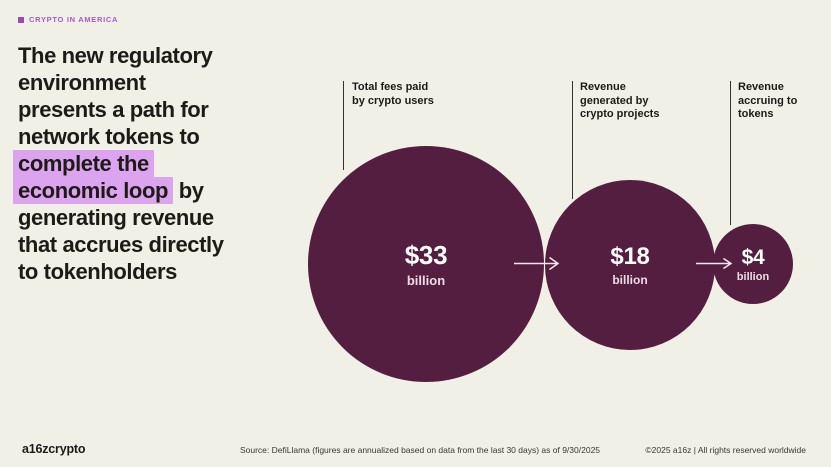  I want to click on circle-total-fees: $33 billion, so click(426, 264).